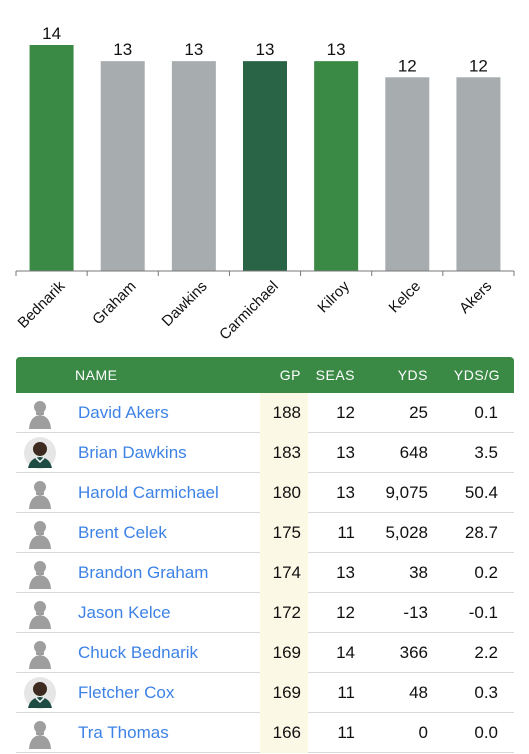 This screenshot has height=754, width=529. What do you see at coordinates (413, 452) in the screenshot?
I see `yds-value: 648` at bounding box center [413, 452].